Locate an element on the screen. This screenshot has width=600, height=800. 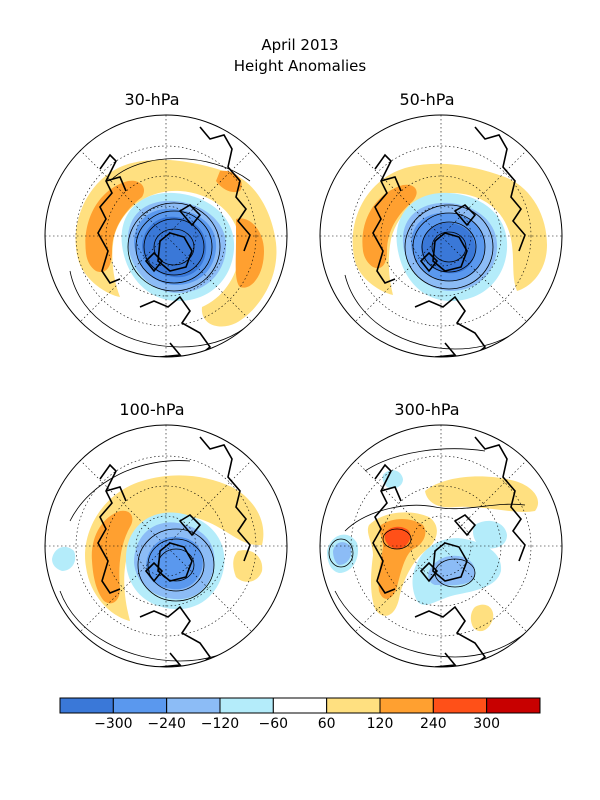
panel-title-100hpa: 100-hPa is located at coordinates (152, 409).